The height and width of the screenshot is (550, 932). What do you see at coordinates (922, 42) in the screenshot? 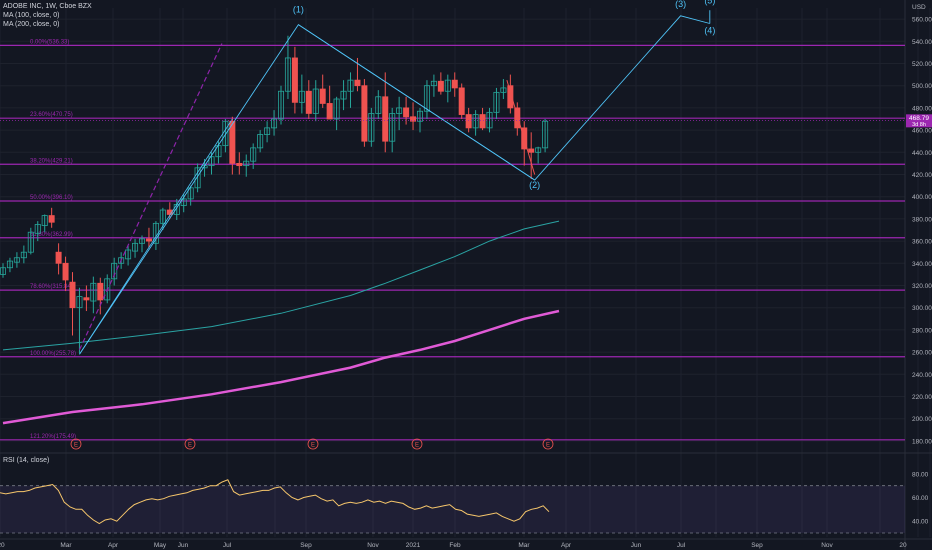
I see `y-tick-label: 540.00` at bounding box center [922, 42].